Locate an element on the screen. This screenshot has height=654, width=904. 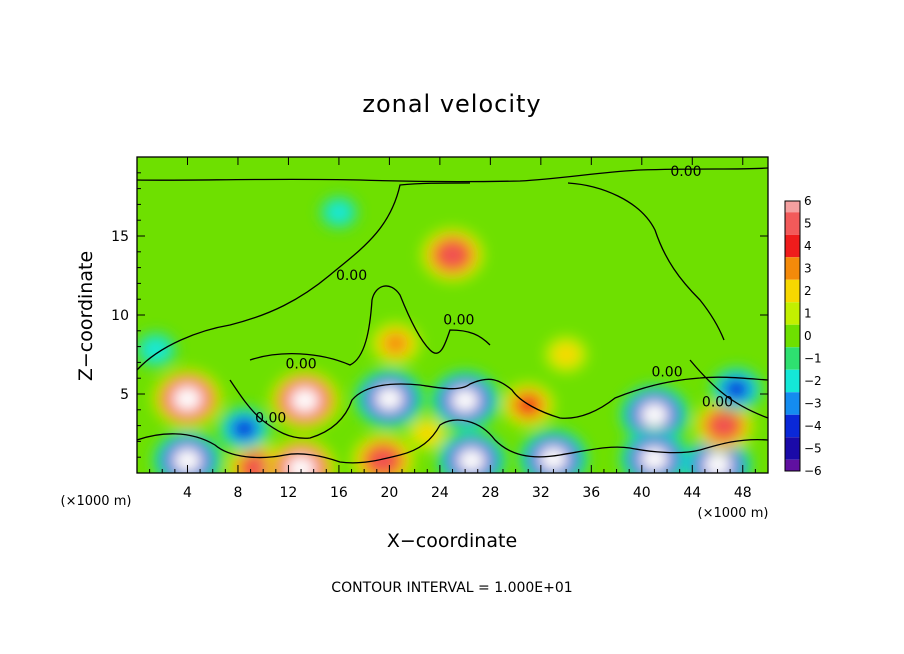
colorbar-label: −6 is located at coordinates (813, 471).